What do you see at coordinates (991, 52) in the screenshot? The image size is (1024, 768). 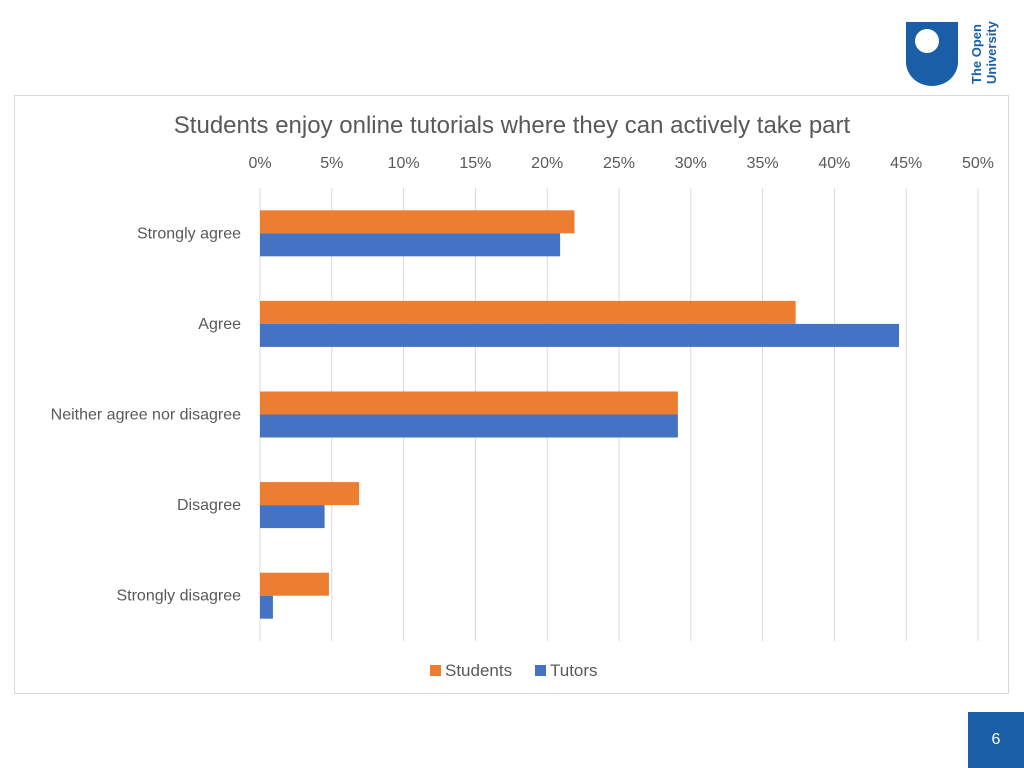 I see `logo-line2: University` at bounding box center [991, 52].